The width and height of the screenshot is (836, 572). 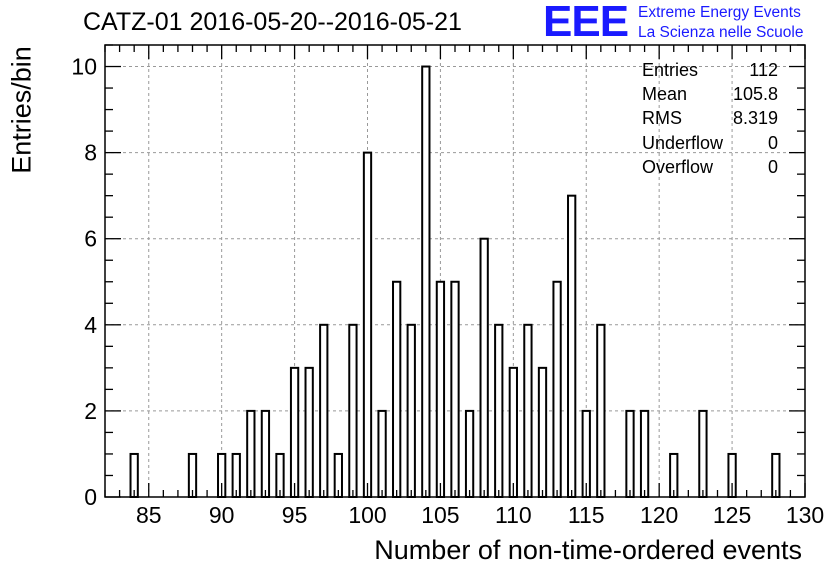 I want to click on x-tick-label: 130, so click(x=805, y=515).